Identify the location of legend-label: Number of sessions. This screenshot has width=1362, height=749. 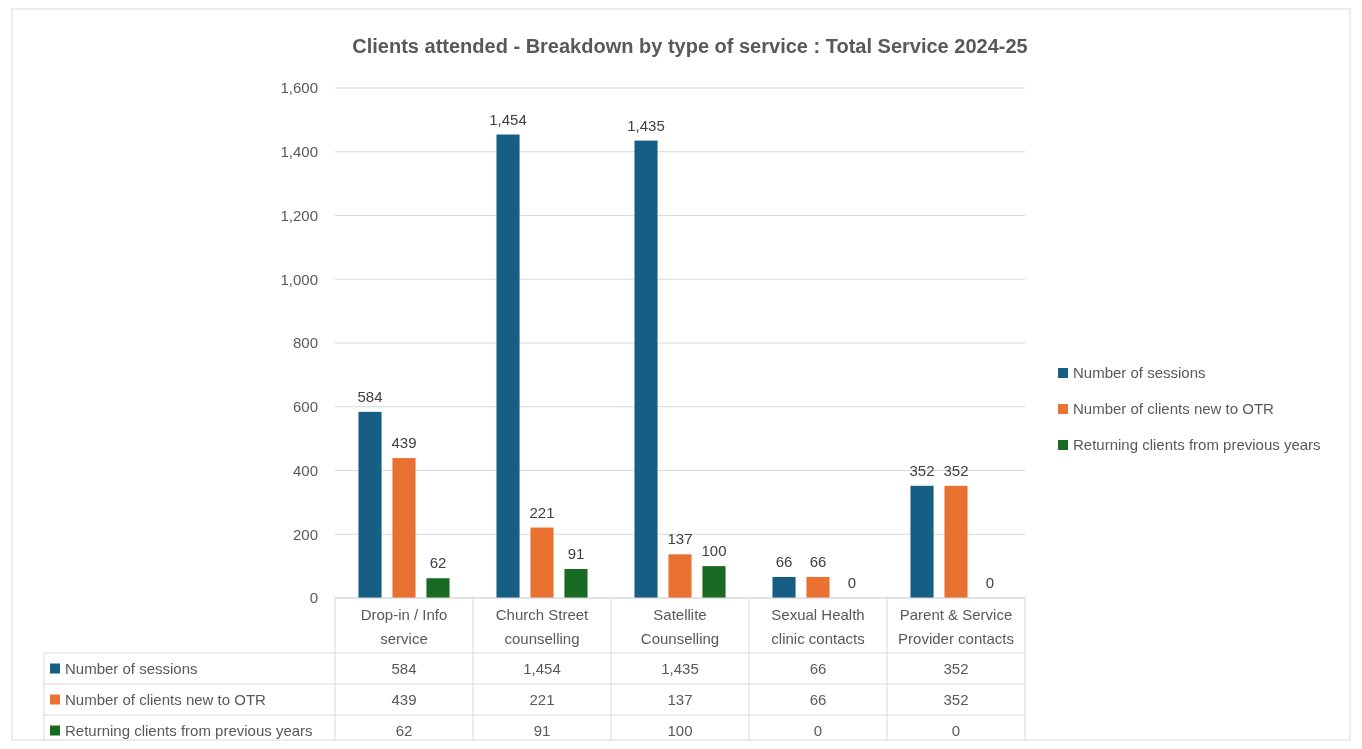
(1139, 373).